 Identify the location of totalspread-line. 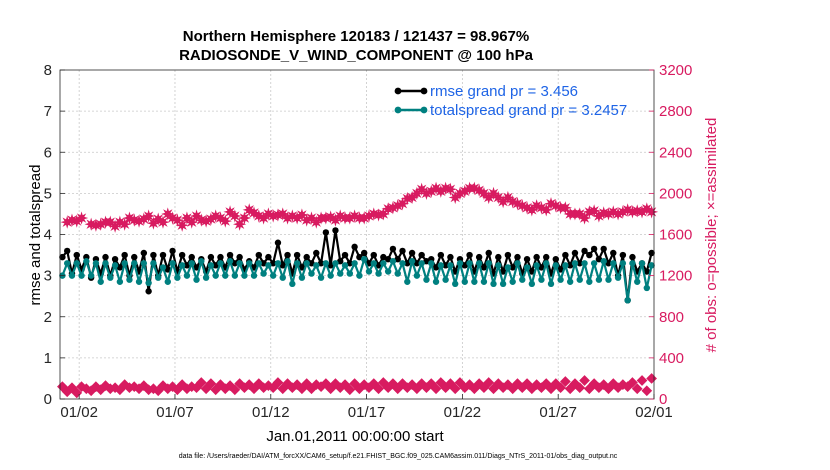
(357, 280).